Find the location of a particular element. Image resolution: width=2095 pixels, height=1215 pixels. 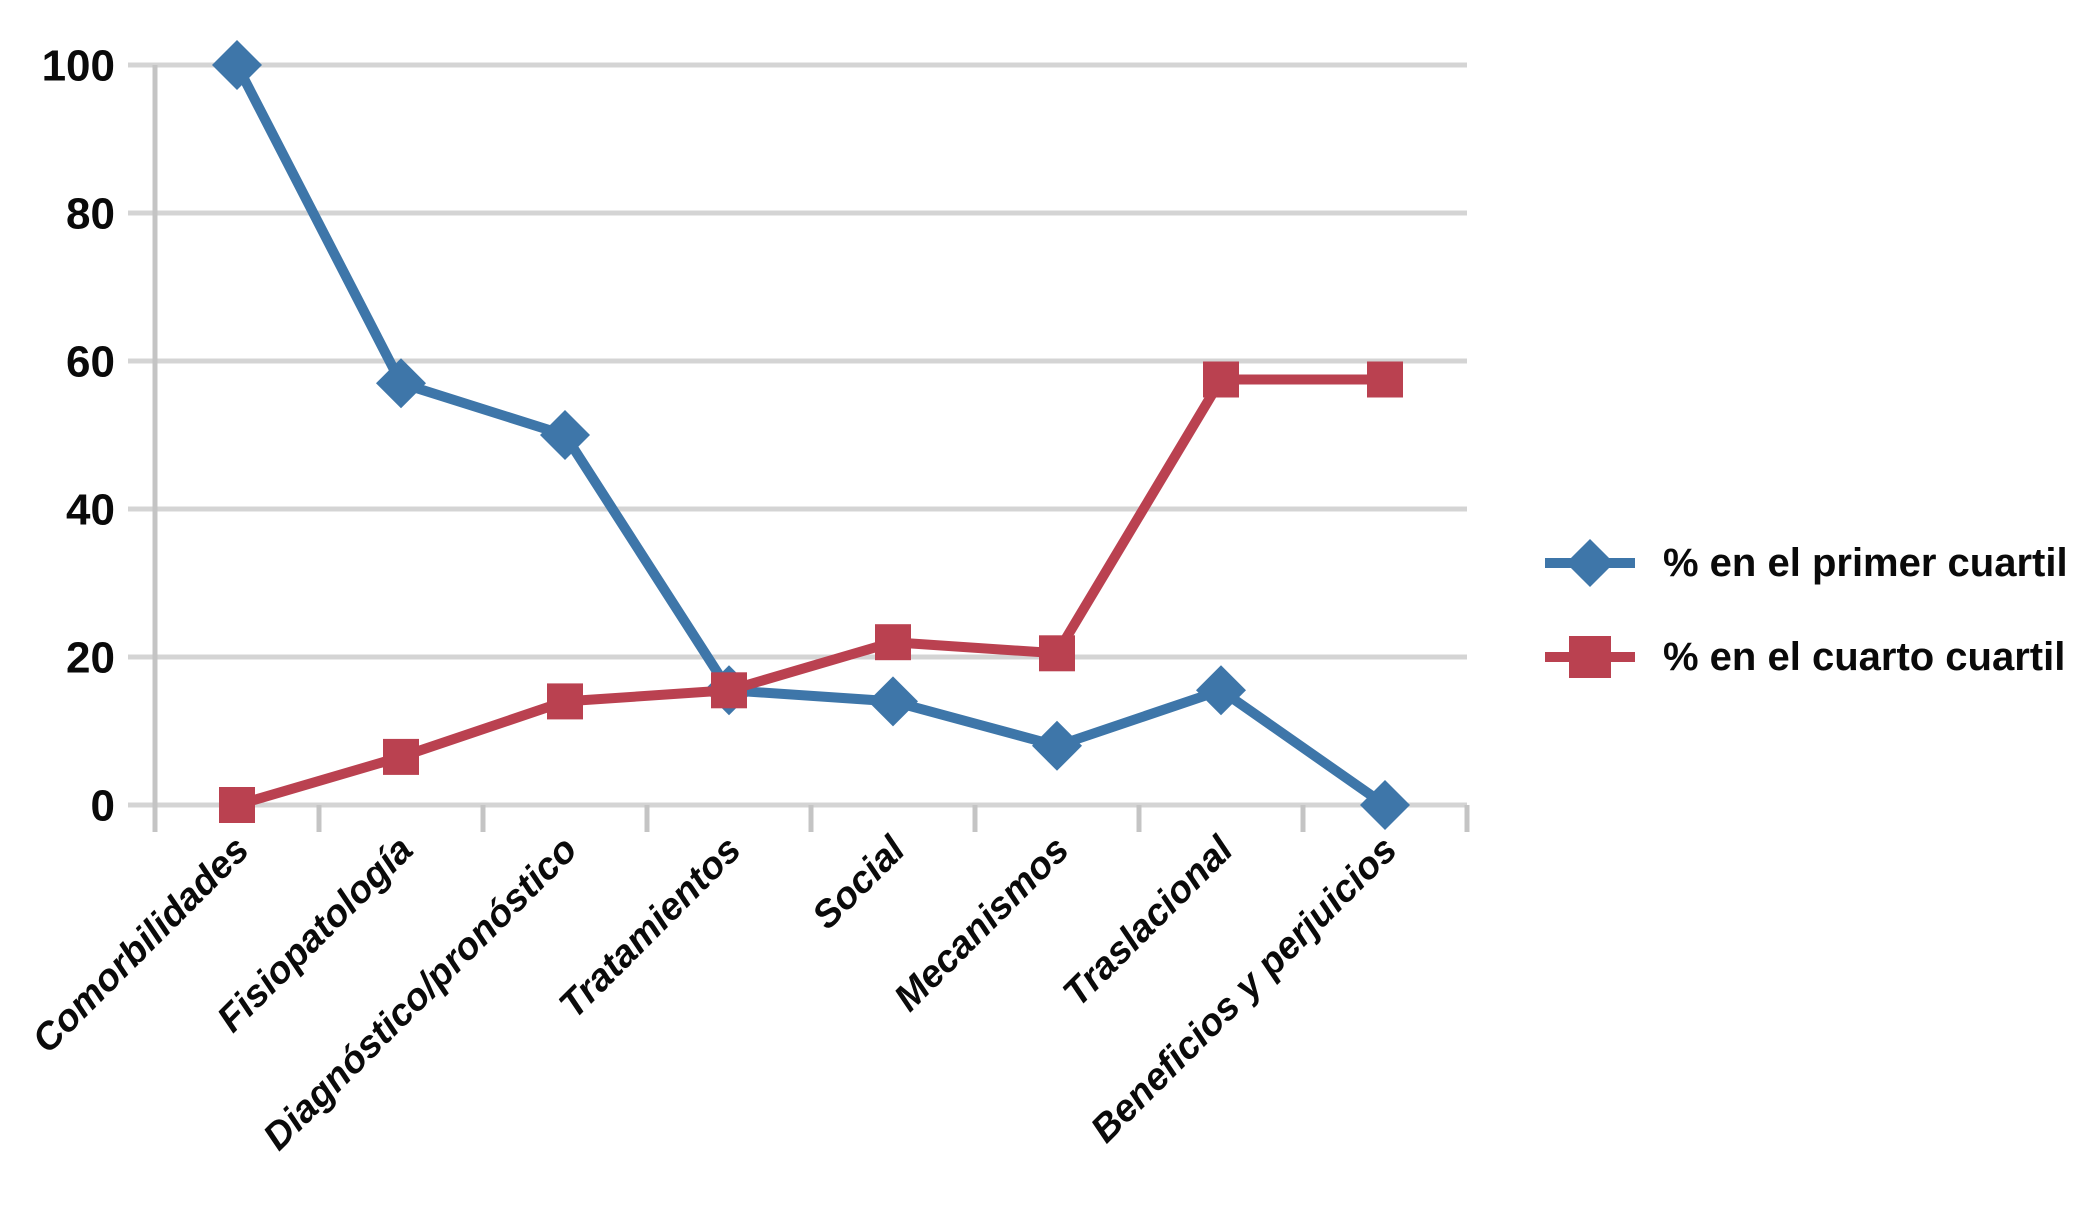

legend-marker-primer is located at coordinates (1590, 563).